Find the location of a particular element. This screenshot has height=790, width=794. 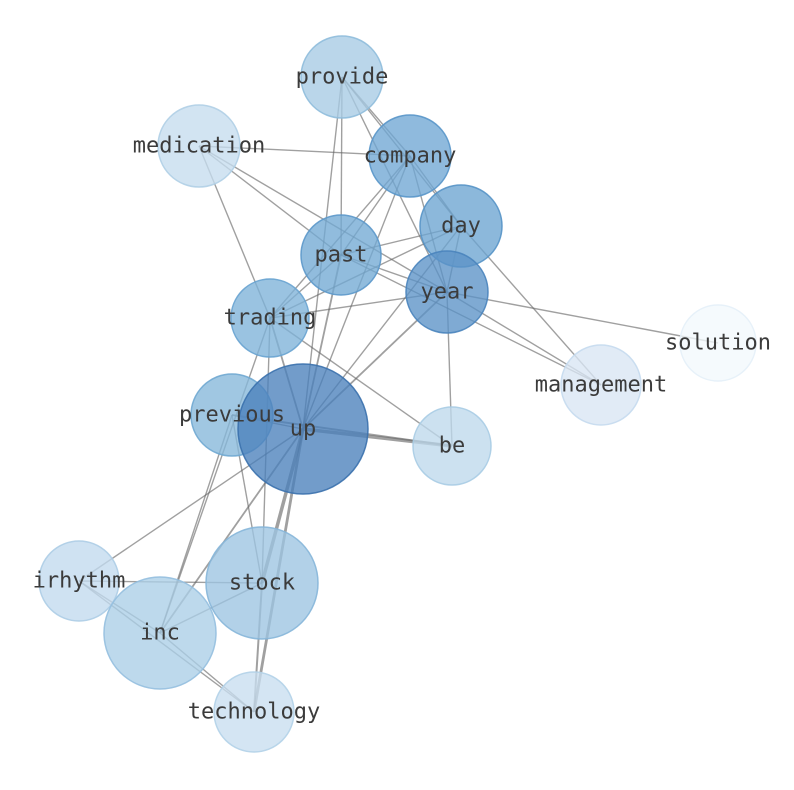

node-year is located at coordinates (447, 292).